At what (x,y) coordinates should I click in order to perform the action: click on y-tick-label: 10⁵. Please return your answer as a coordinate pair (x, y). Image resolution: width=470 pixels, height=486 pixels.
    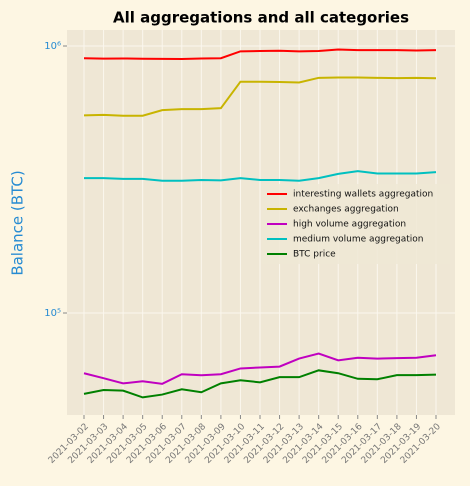
    Looking at the image, I should click on (52, 313).